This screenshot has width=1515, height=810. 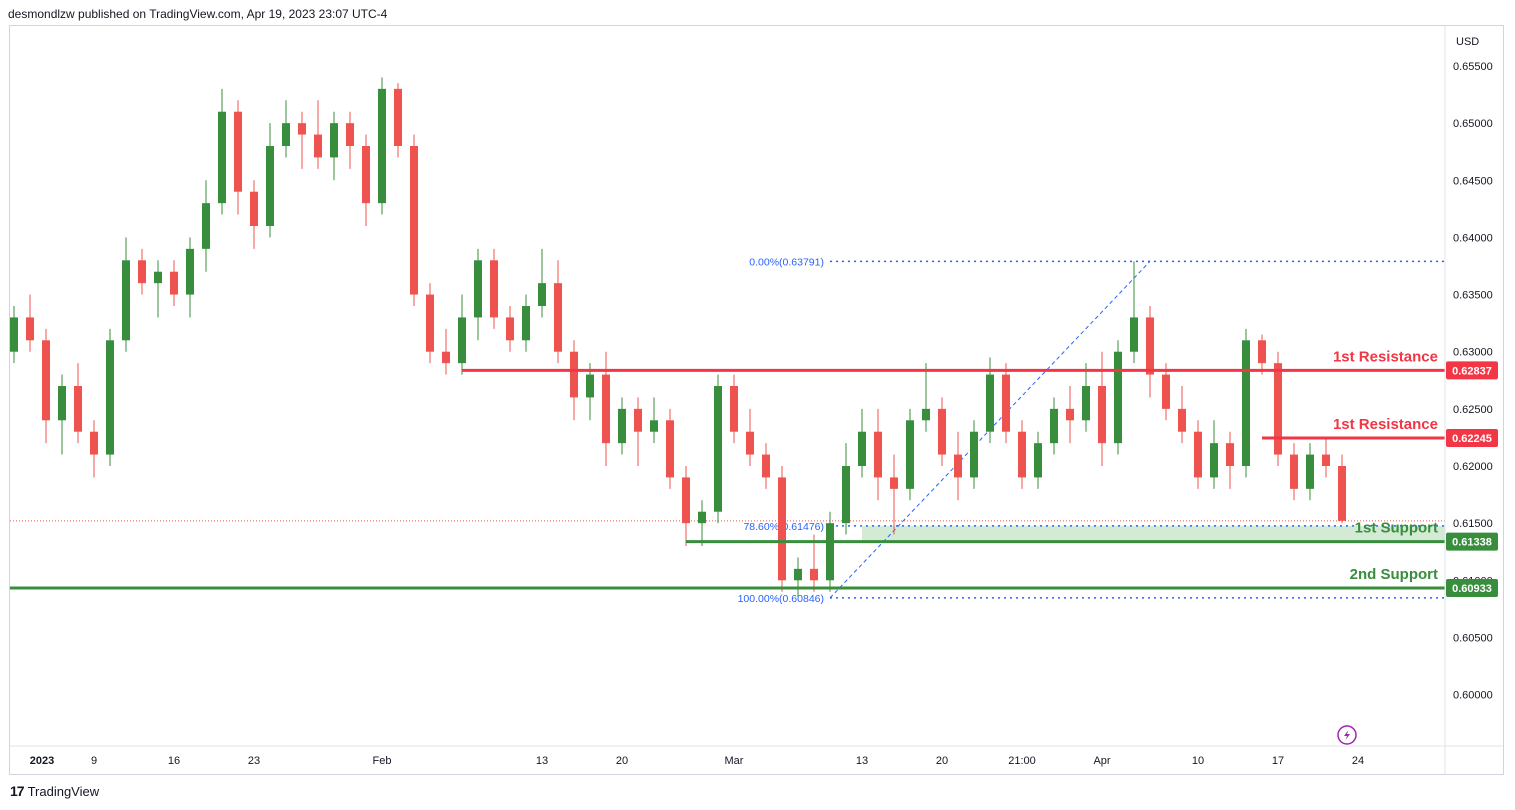 I want to click on y-tick-label: 0.60000, so click(x=1473, y=696).